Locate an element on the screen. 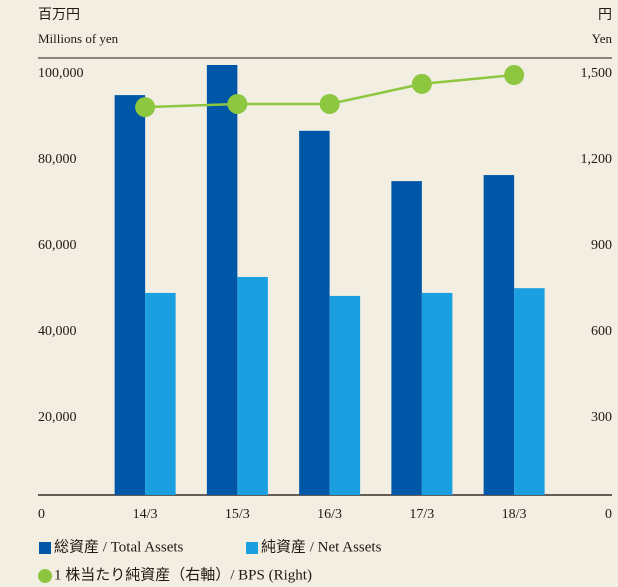  y-unit: 百万円 is located at coordinates (59, 15).